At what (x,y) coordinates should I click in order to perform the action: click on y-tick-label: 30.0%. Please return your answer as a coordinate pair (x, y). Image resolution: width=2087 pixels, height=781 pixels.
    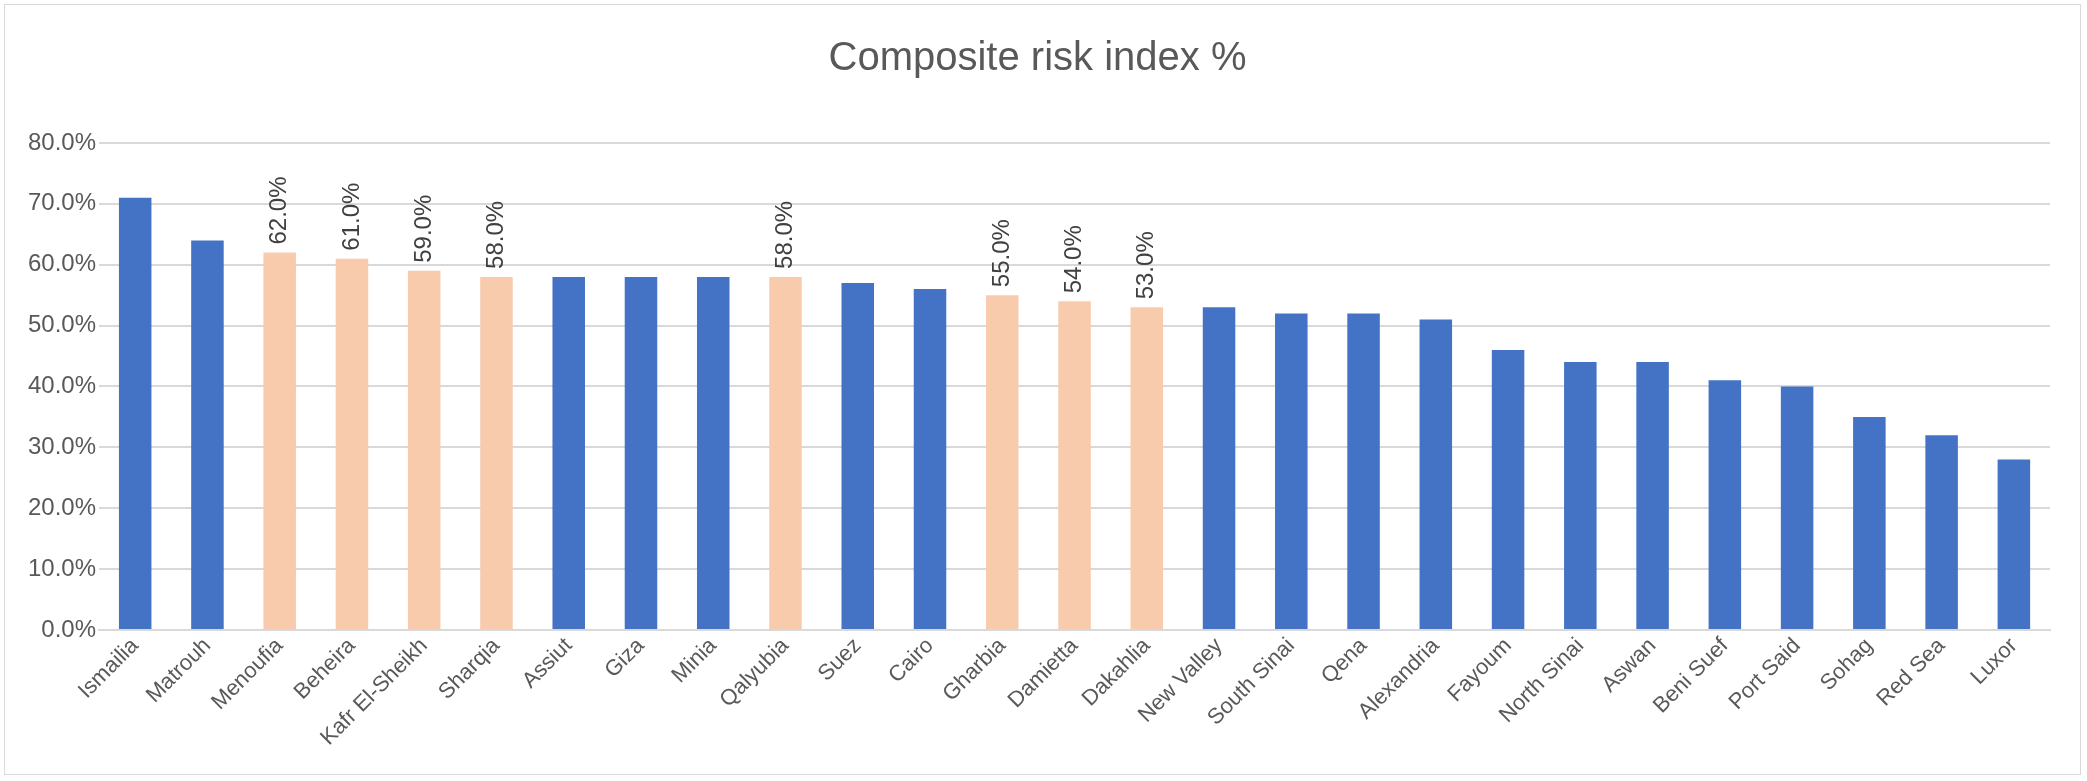
    Looking at the image, I should click on (62, 445).